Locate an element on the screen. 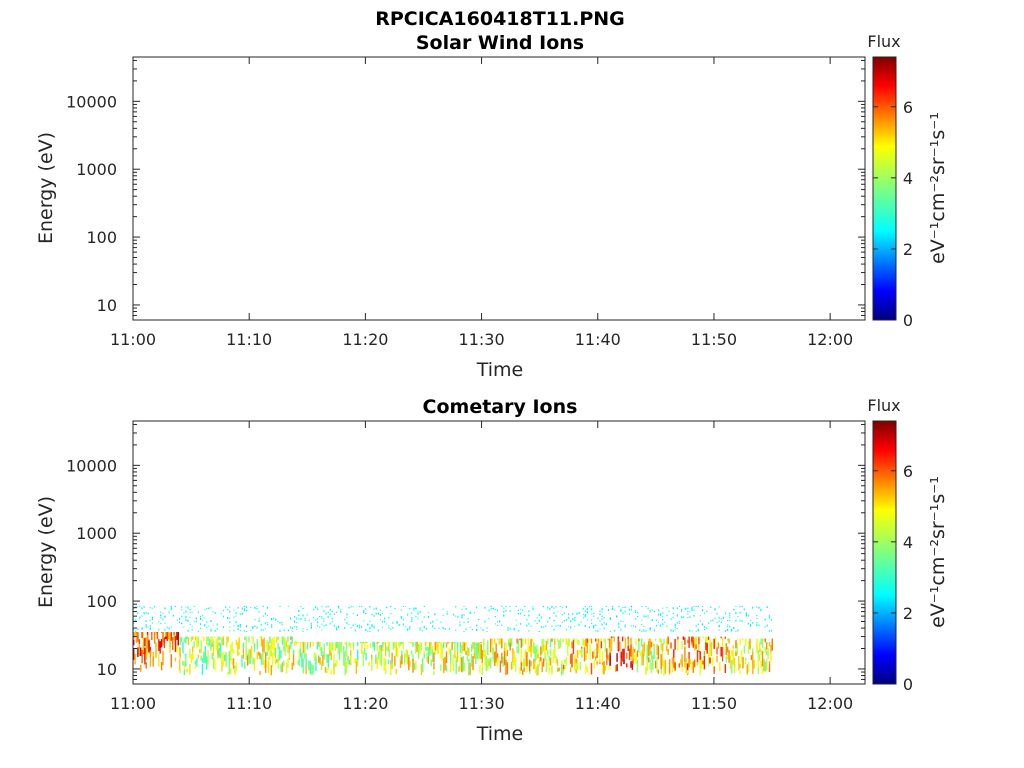 The height and width of the screenshot is (768, 1024). colorbar-tick-label: 0 is located at coordinates (908, 684).